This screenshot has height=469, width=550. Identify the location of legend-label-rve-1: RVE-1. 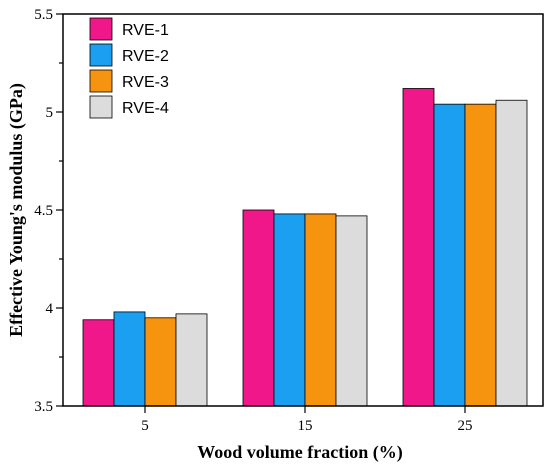
(145, 30).